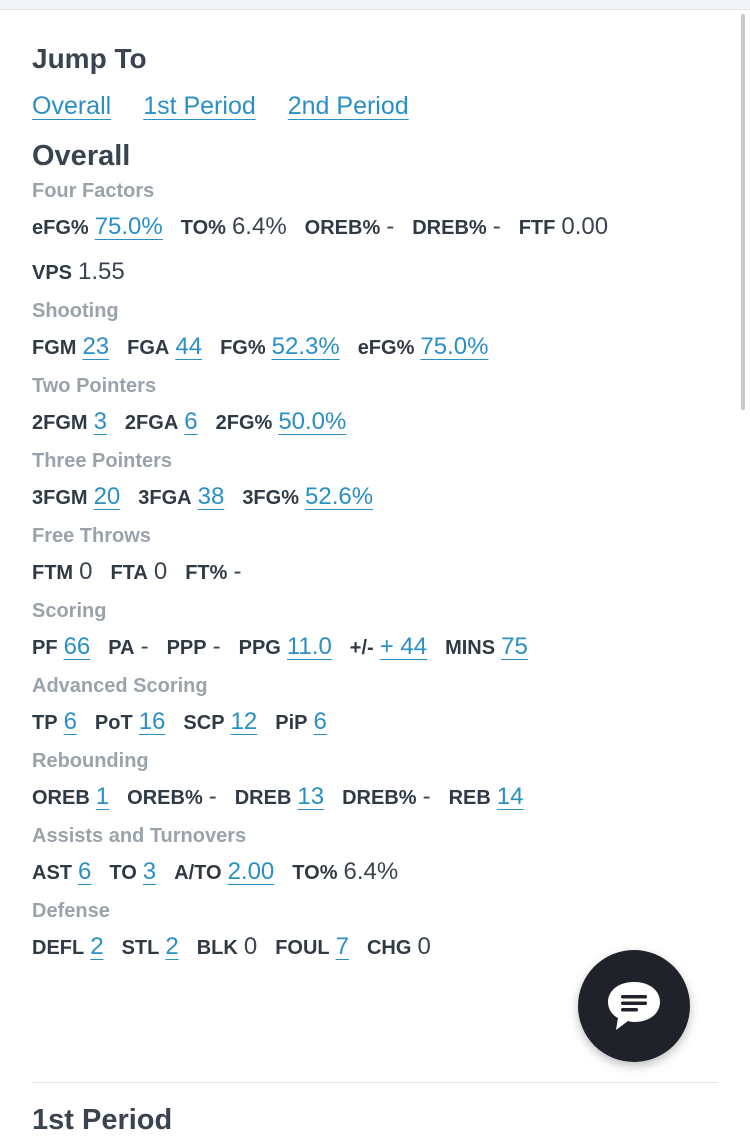 This screenshot has width=750, height=1140. Describe the element at coordinates (348, 106) in the screenshot. I see `jump-link-2nd-period: 2nd Period` at that location.